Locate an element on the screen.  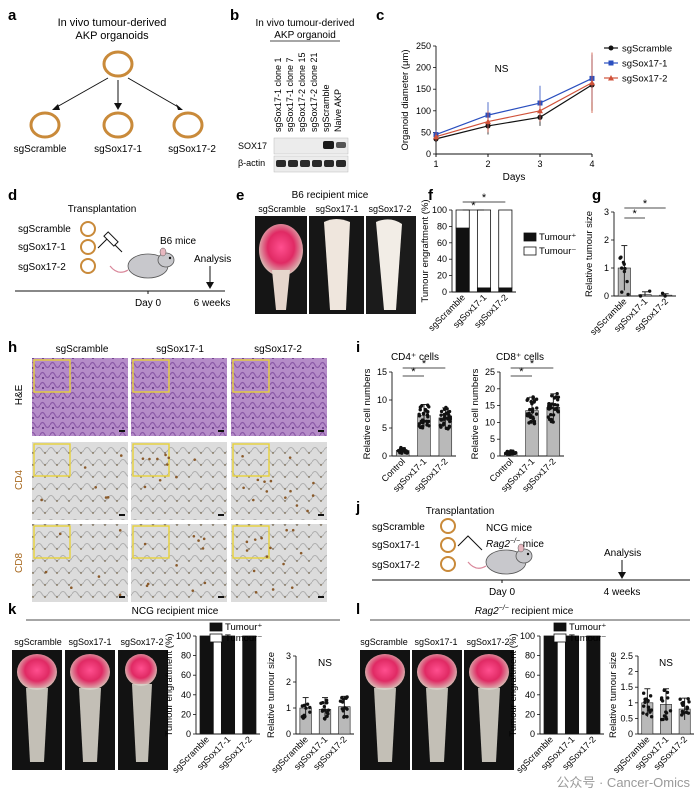
panel-label-c: c is located at coordinates (380, 15).